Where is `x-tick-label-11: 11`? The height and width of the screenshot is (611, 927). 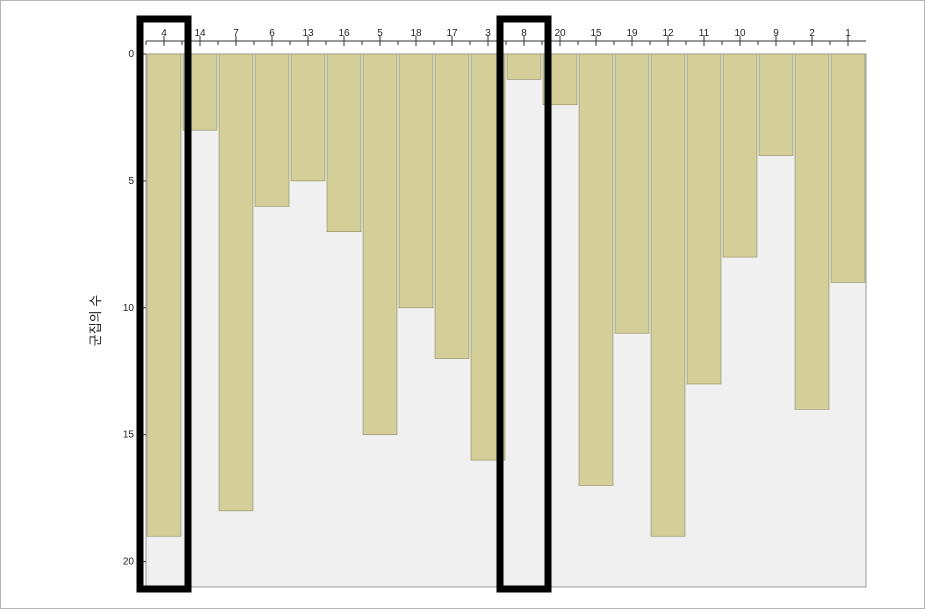
x-tick-label-11: 11 is located at coordinates (704, 33).